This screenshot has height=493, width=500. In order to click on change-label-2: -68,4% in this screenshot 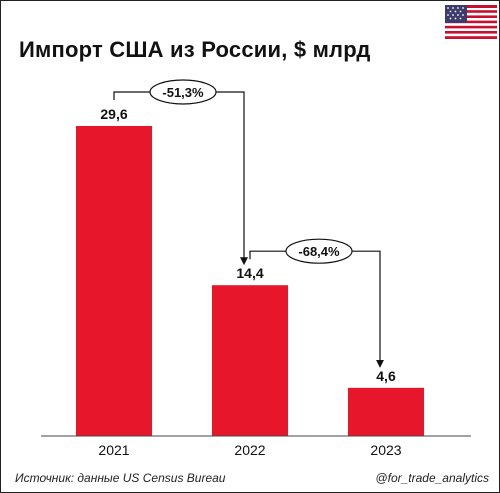, I will do `click(319, 251)`.